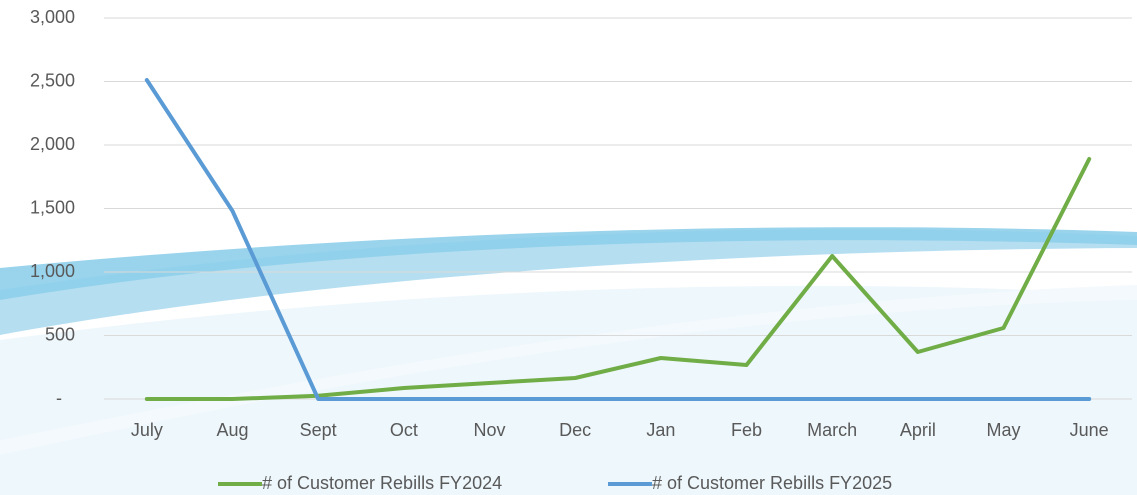  What do you see at coordinates (60, 334) in the screenshot?
I see `y-tick-label: 500` at bounding box center [60, 334].